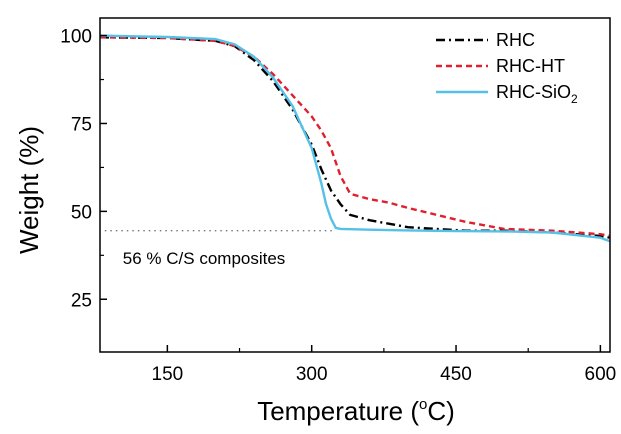 Image resolution: width=621 pixels, height=434 pixels. I want to click on x-axis-label-end: C), so click(440, 411).